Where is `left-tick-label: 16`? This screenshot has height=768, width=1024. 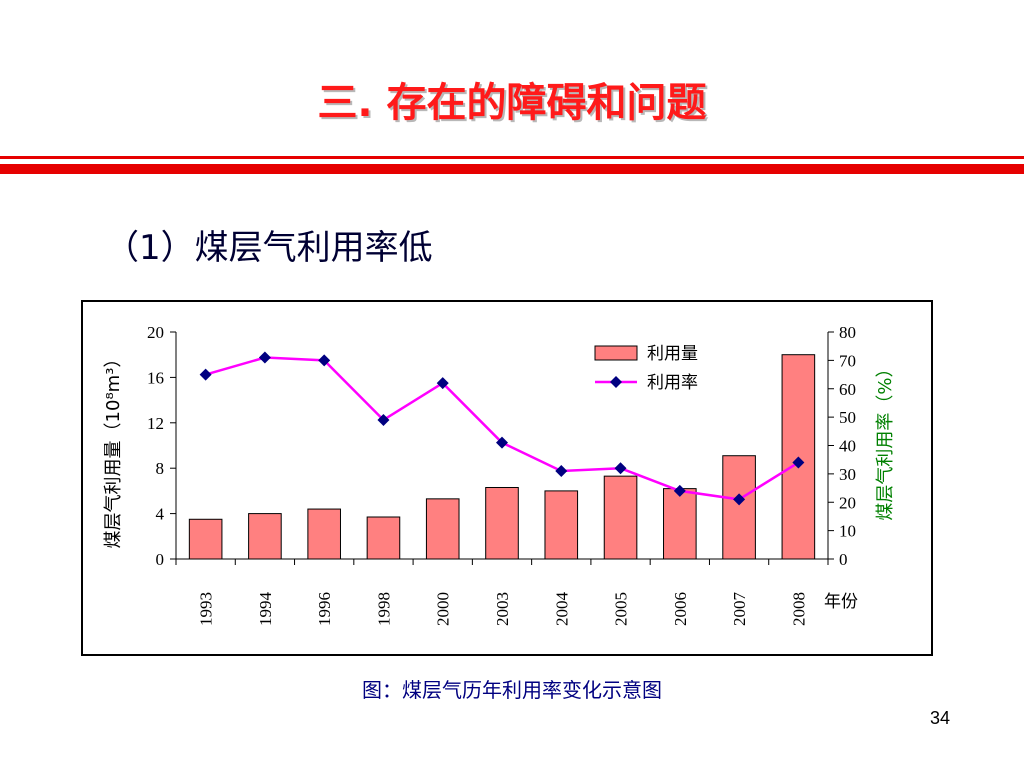
left-tick-label: 16 is located at coordinates (155, 377).